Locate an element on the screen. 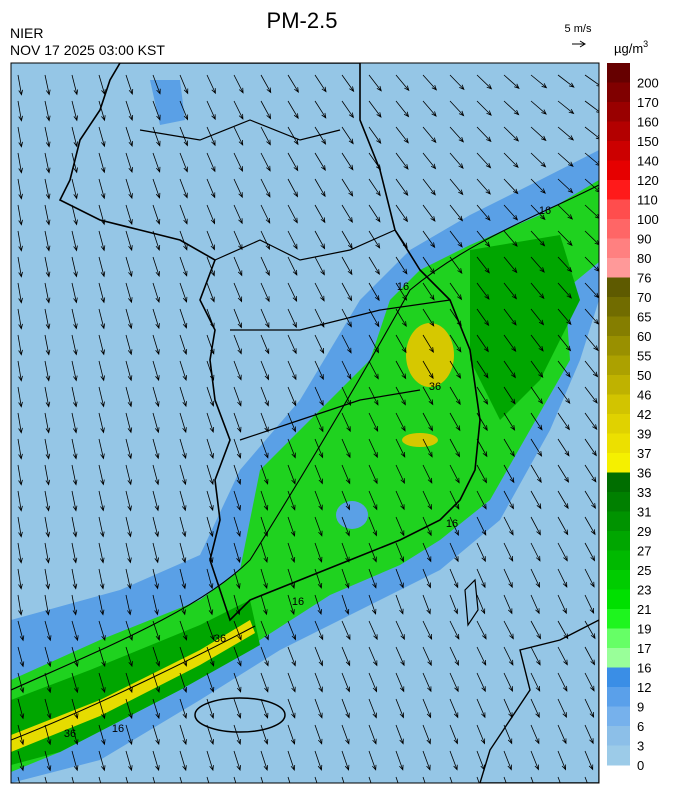 Image resolution: width=673 pixels, height=800 pixels. contour-label: 36 is located at coordinates (70, 734).